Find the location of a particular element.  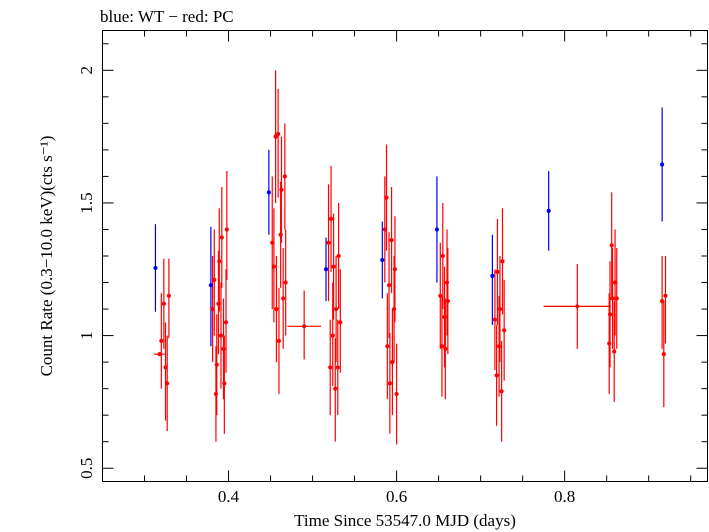

y-tick-label: 2 is located at coordinates (86, 70).